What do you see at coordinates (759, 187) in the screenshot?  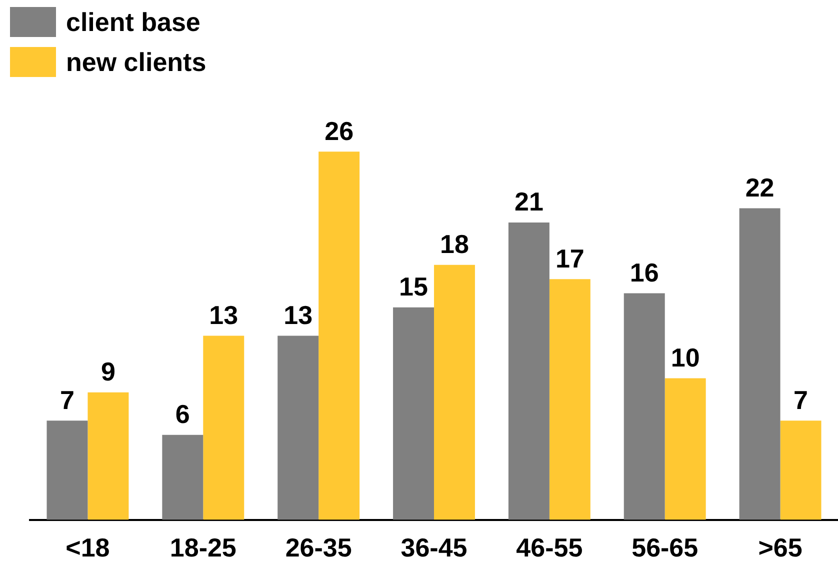 I see `data-label: 22` at bounding box center [759, 187].